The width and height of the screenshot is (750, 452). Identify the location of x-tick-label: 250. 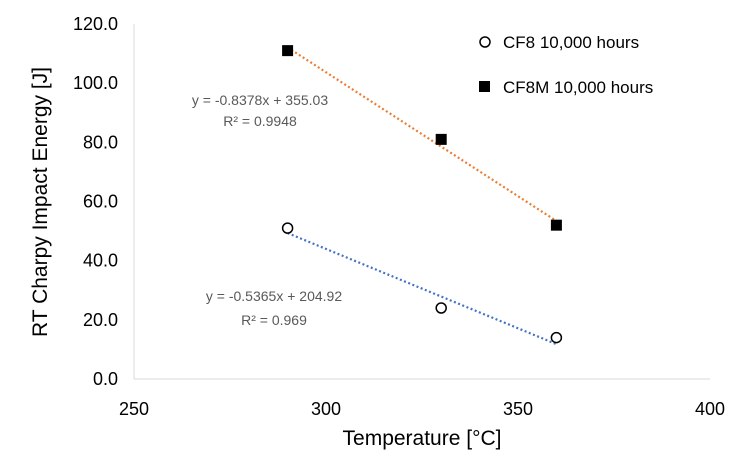
(134, 409).